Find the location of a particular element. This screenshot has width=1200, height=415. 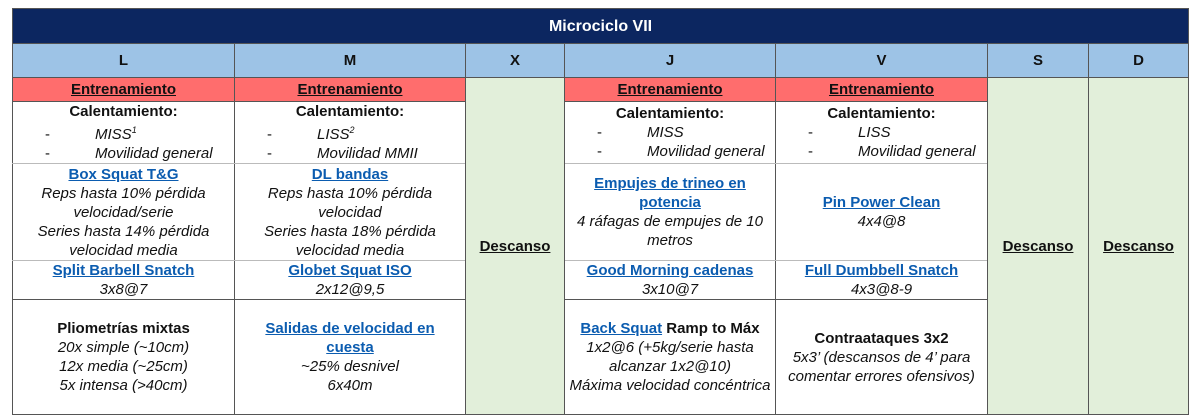

day-header-m: M is located at coordinates (350, 60).